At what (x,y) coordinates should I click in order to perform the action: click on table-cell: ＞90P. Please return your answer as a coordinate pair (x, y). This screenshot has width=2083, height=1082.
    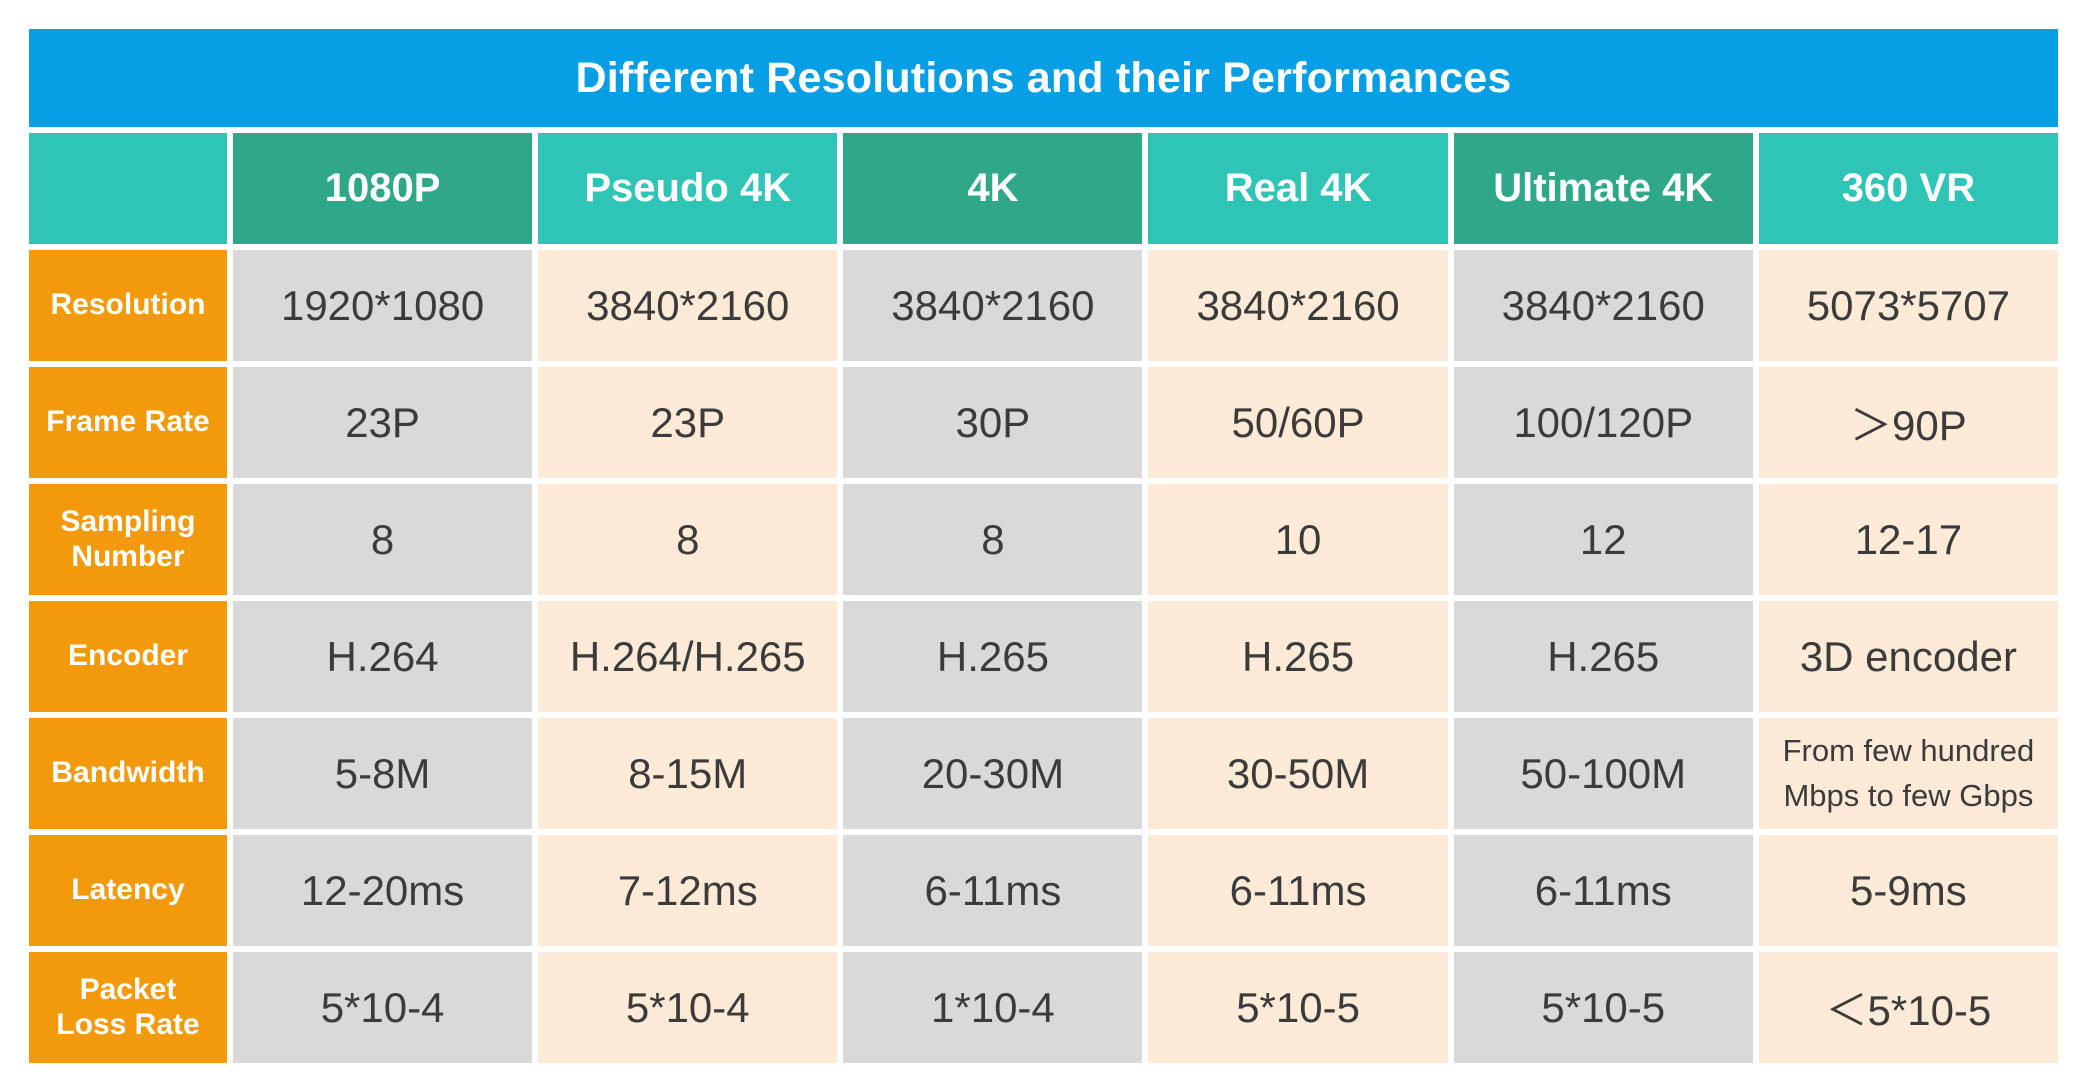
    Looking at the image, I should click on (1908, 422).